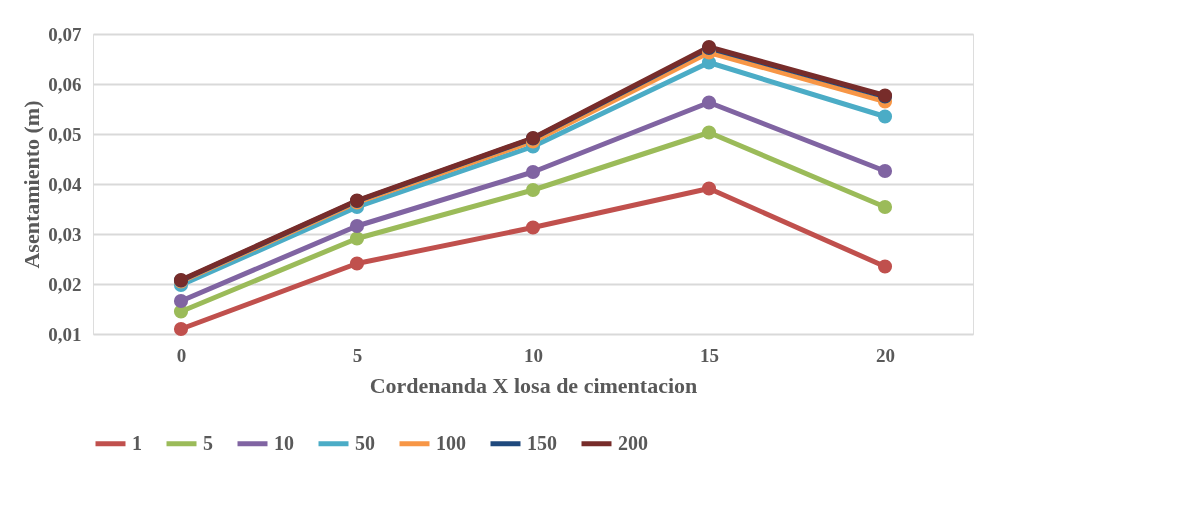  What do you see at coordinates (542, 442) in the screenshot?
I see `legend-label: 150` at bounding box center [542, 442].